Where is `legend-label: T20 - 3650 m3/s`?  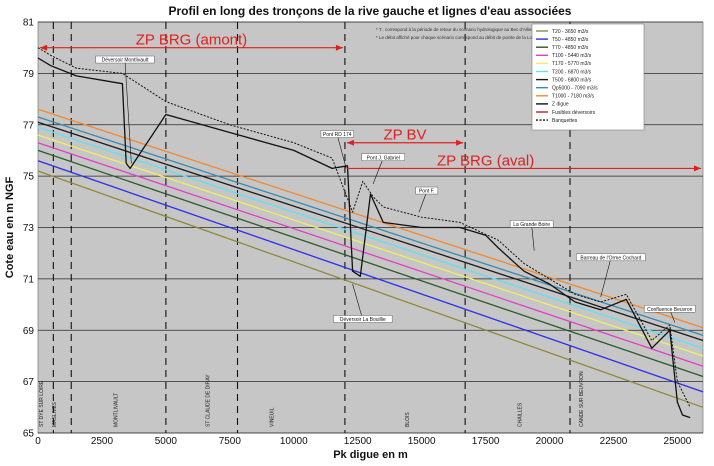
legend-label: T20 - 3650 m3/s is located at coordinates (570, 32).